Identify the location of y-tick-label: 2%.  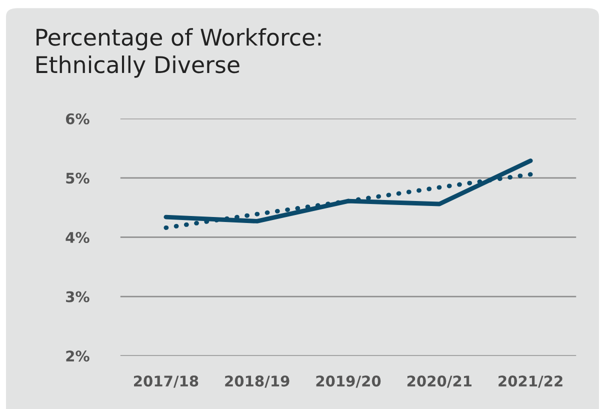
(78, 356).